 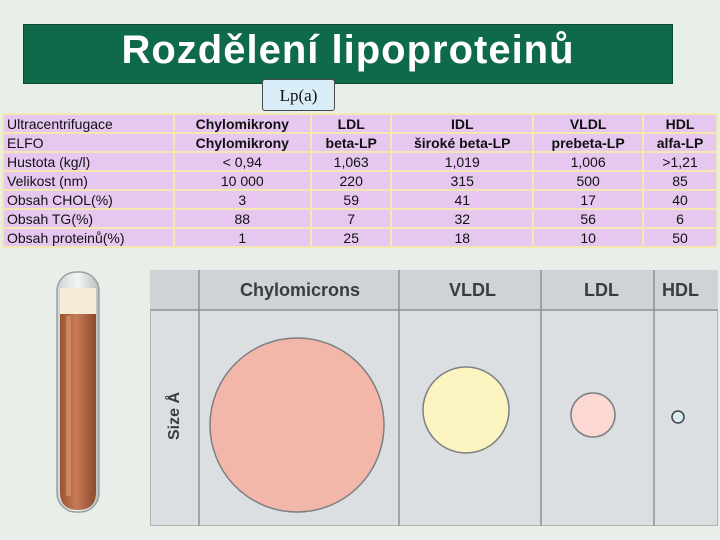 What do you see at coordinates (242, 199) in the screenshot?
I see `table-cell: 3` at bounding box center [242, 199].